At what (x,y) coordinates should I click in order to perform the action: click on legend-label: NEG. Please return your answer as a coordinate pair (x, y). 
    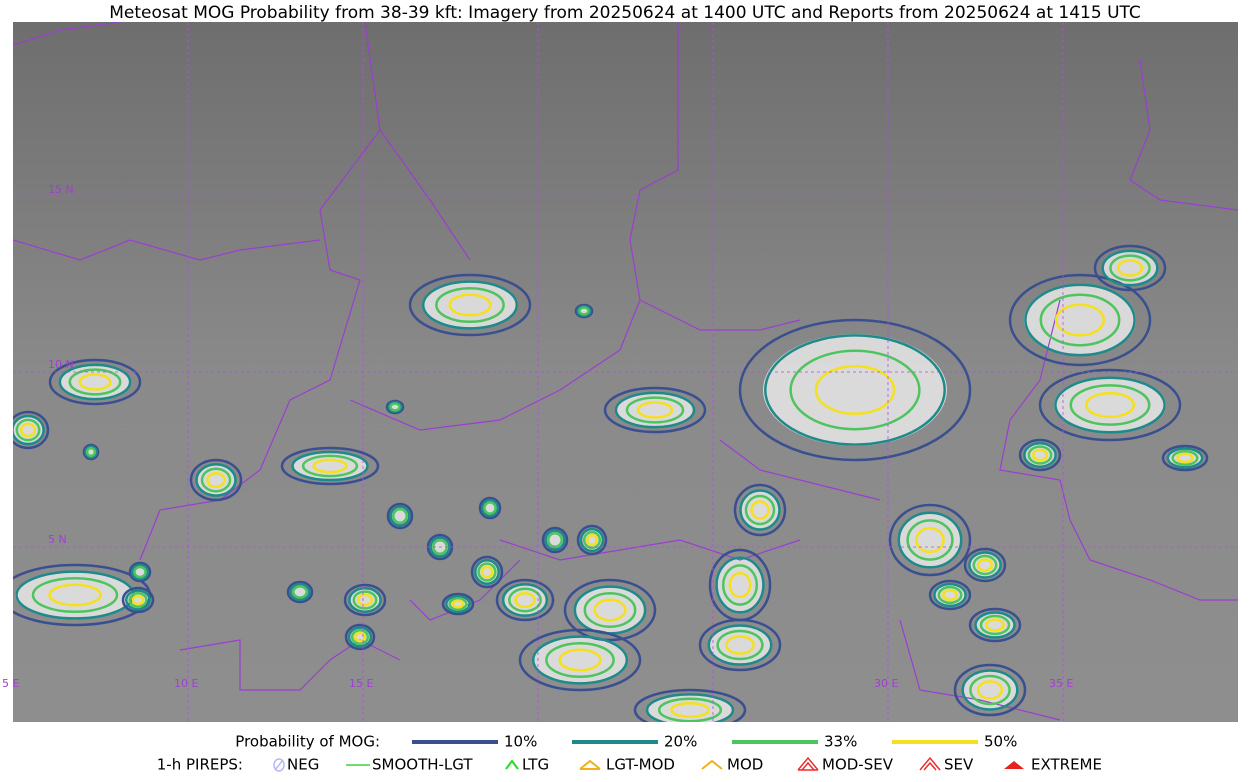
    Looking at the image, I should click on (303, 765).